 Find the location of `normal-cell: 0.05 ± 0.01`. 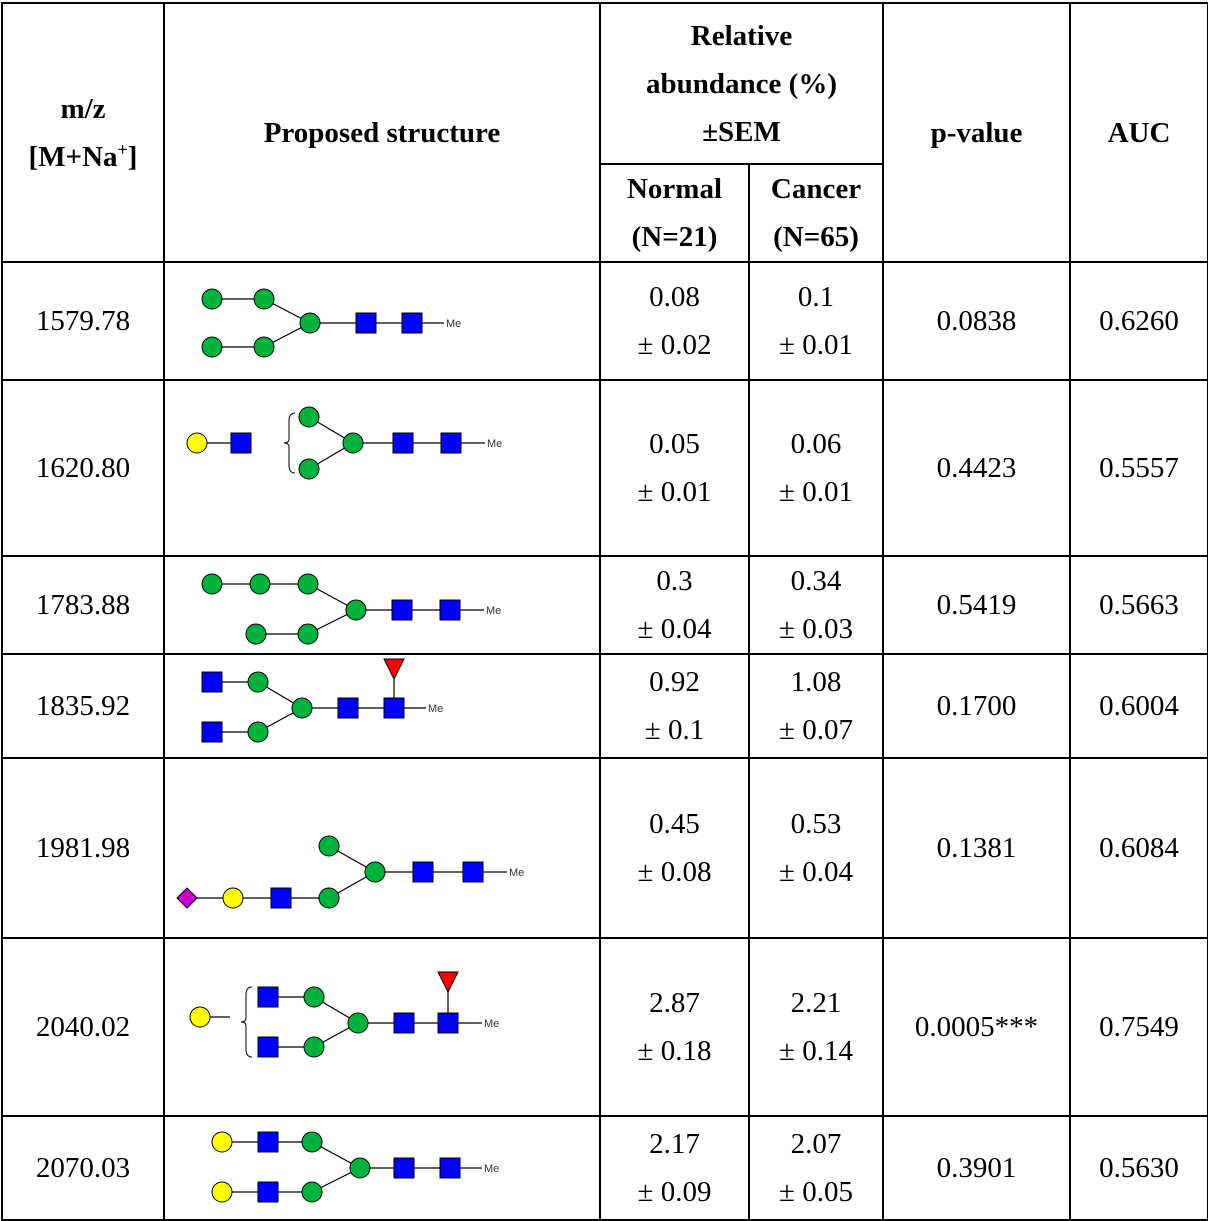

normal-cell: 0.05 ± 0.01 is located at coordinates (674, 468).